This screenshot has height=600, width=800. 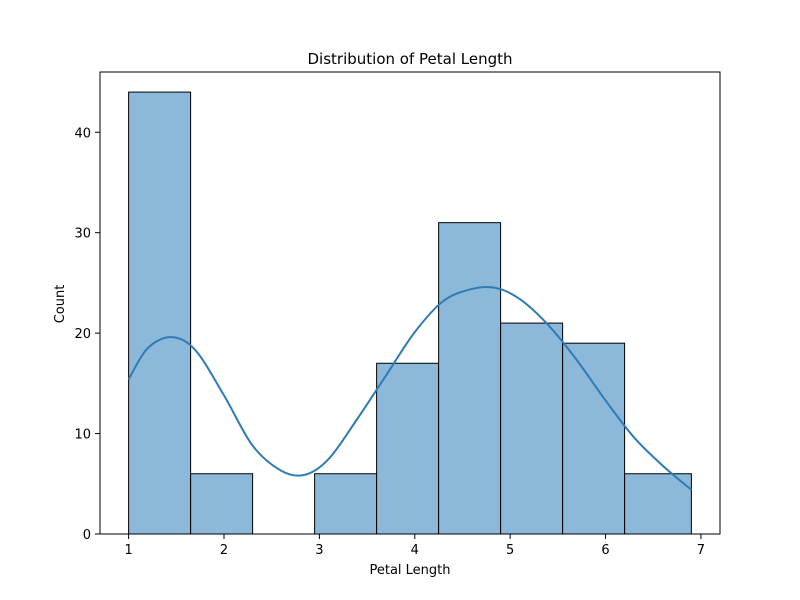 What do you see at coordinates (224, 550) in the screenshot?
I see `x-tick-label: 2` at bounding box center [224, 550].